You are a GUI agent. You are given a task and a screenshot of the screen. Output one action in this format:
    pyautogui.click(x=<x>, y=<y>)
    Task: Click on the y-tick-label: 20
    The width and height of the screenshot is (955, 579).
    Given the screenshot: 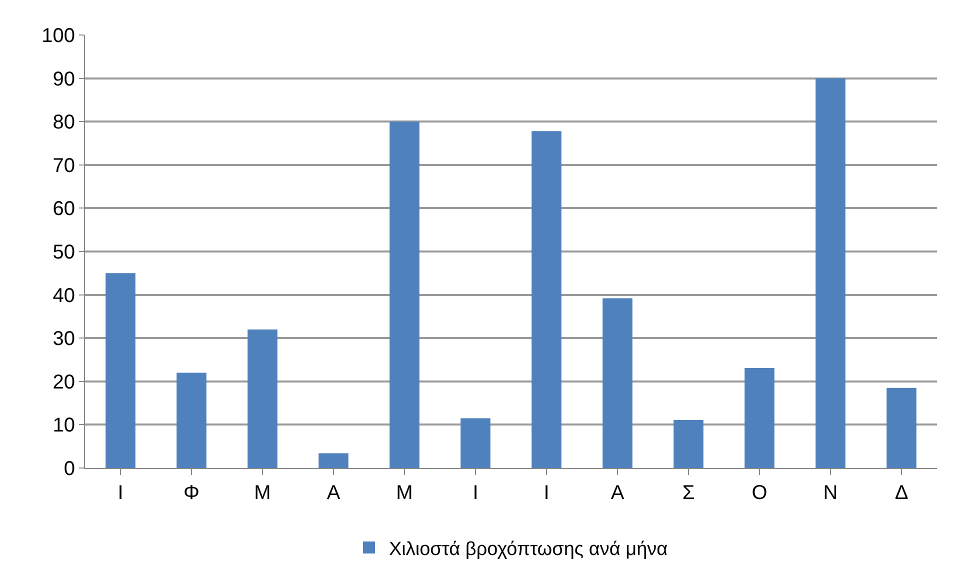 What is the action you would take?
    pyautogui.click(x=63, y=382)
    